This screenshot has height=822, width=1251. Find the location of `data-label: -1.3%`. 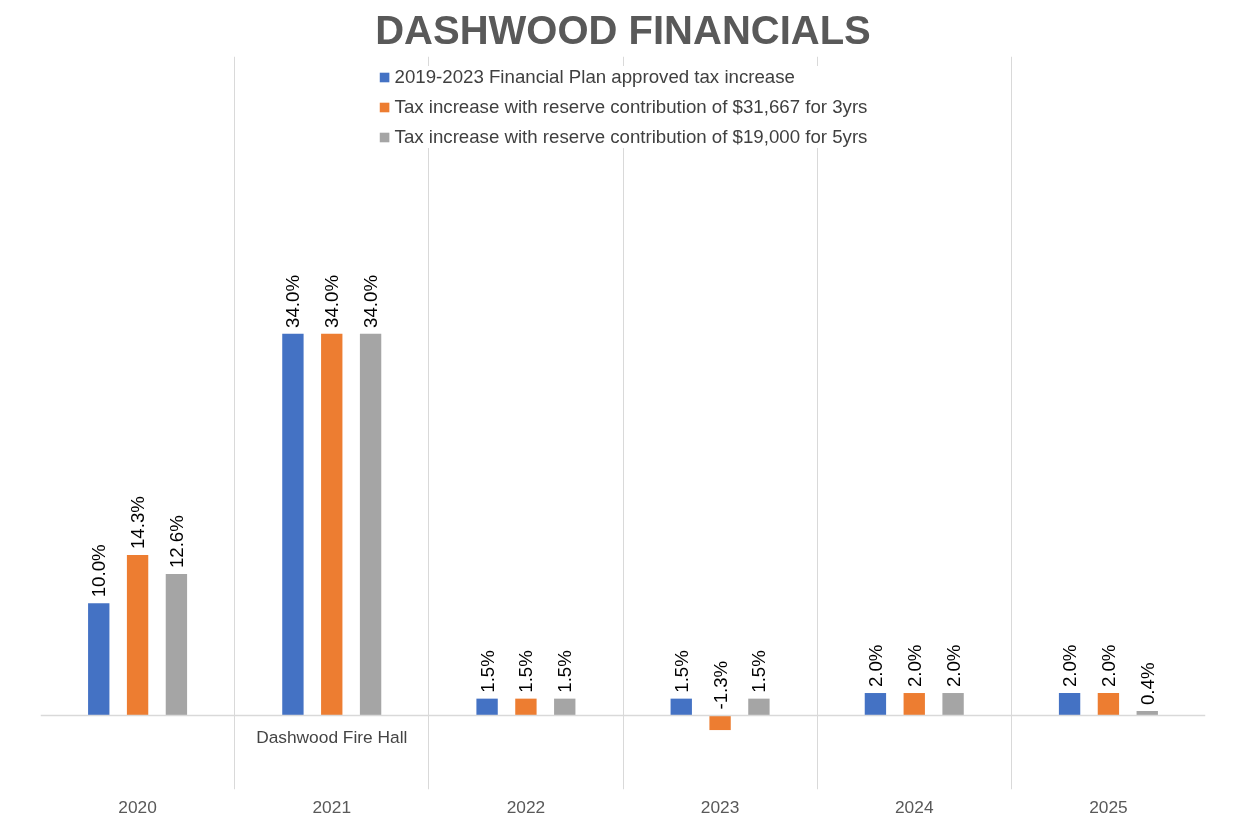

data-label: -1.3% is located at coordinates (720, 685).